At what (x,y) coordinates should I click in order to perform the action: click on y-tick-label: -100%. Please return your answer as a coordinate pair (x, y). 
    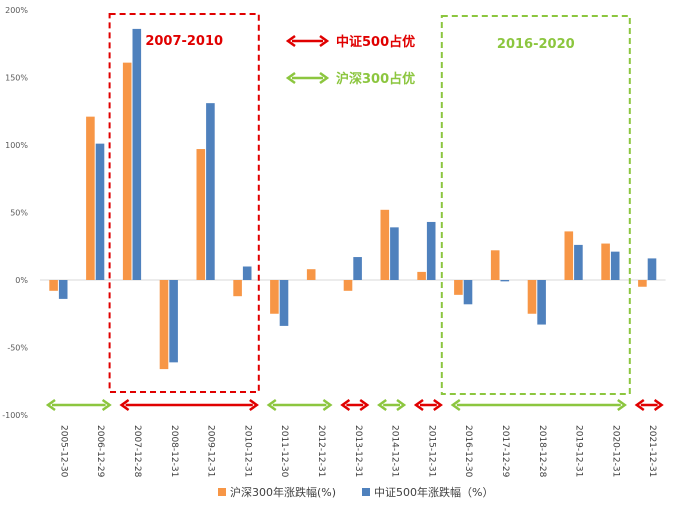
    Looking at the image, I should click on (15, 415).